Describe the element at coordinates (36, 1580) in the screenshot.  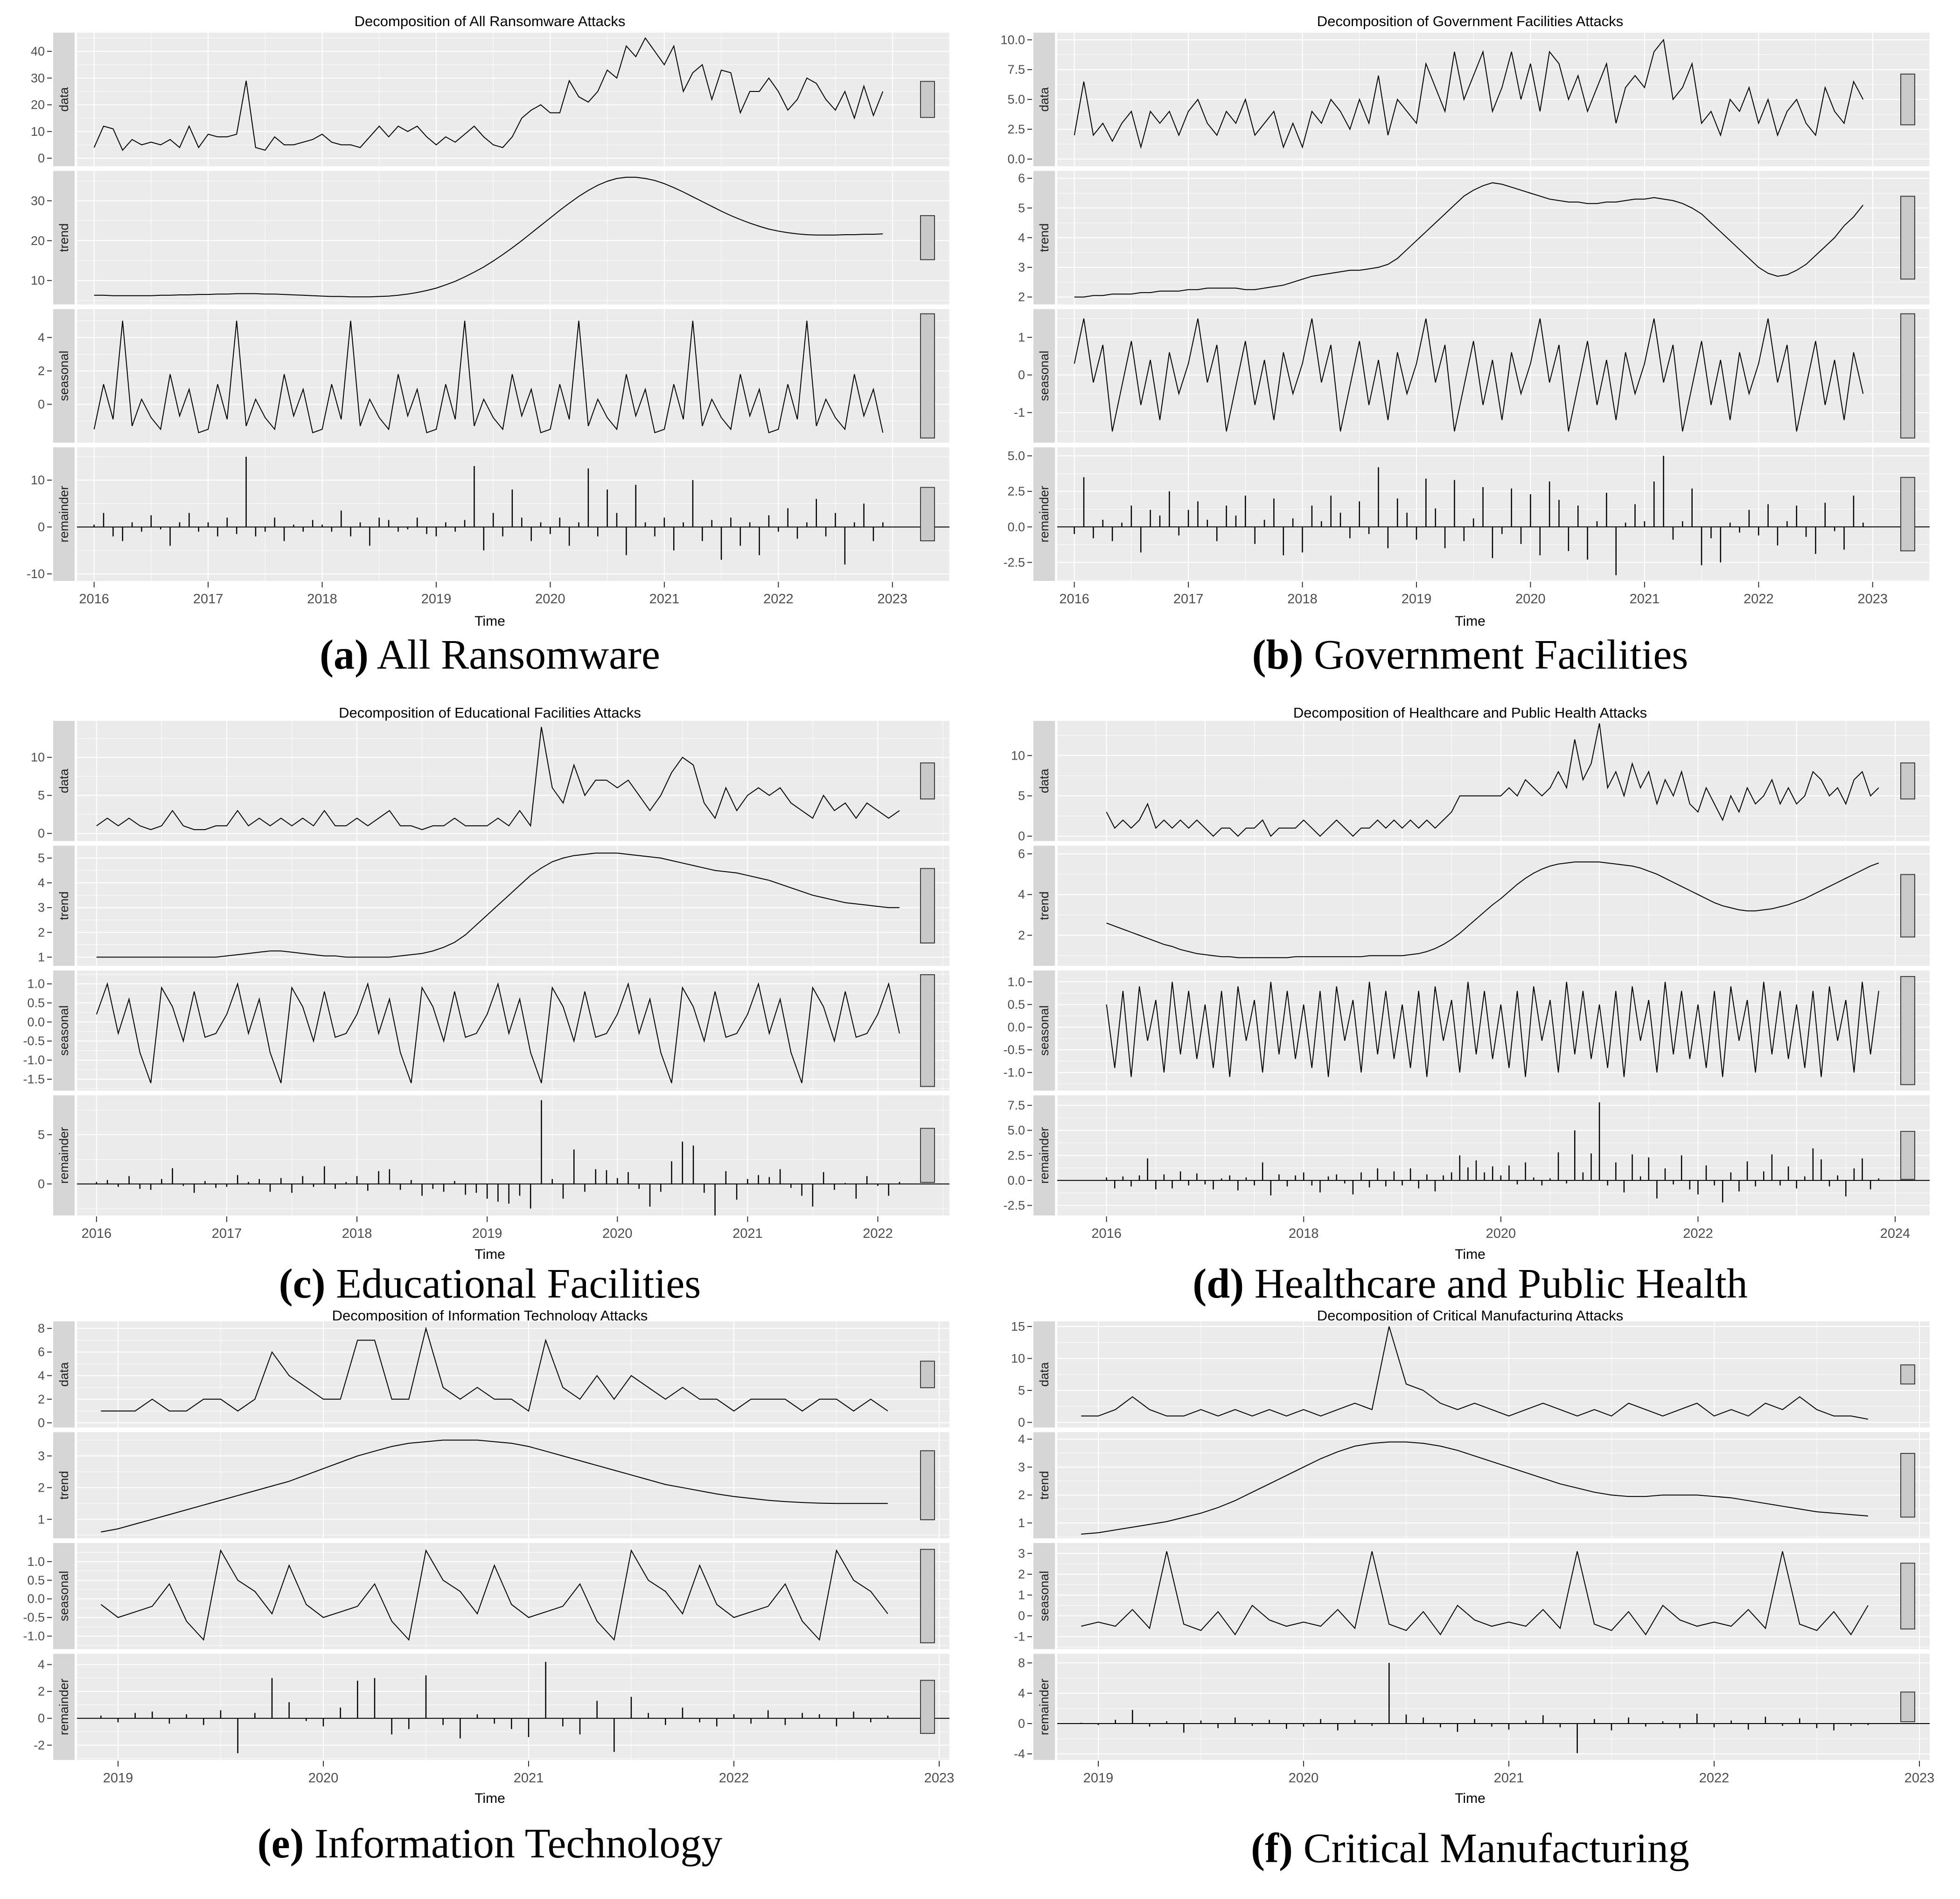
I see `svg-text: 0.5` at that location.